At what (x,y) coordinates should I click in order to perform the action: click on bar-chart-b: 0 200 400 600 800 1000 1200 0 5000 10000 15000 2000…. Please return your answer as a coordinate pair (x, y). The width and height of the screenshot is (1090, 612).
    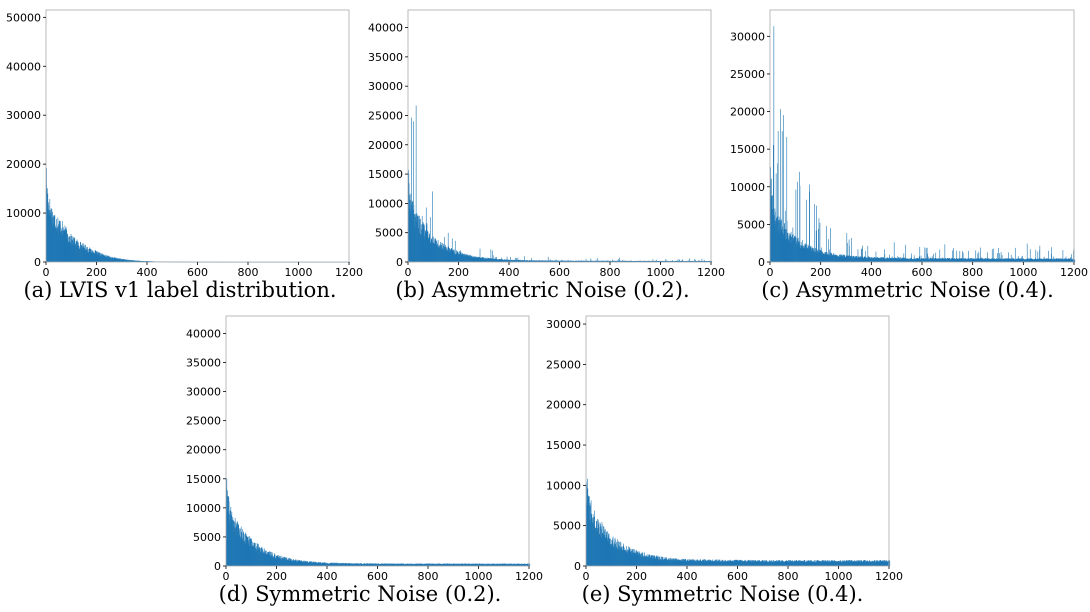
    Looking at the image, I should click on (546, 144).